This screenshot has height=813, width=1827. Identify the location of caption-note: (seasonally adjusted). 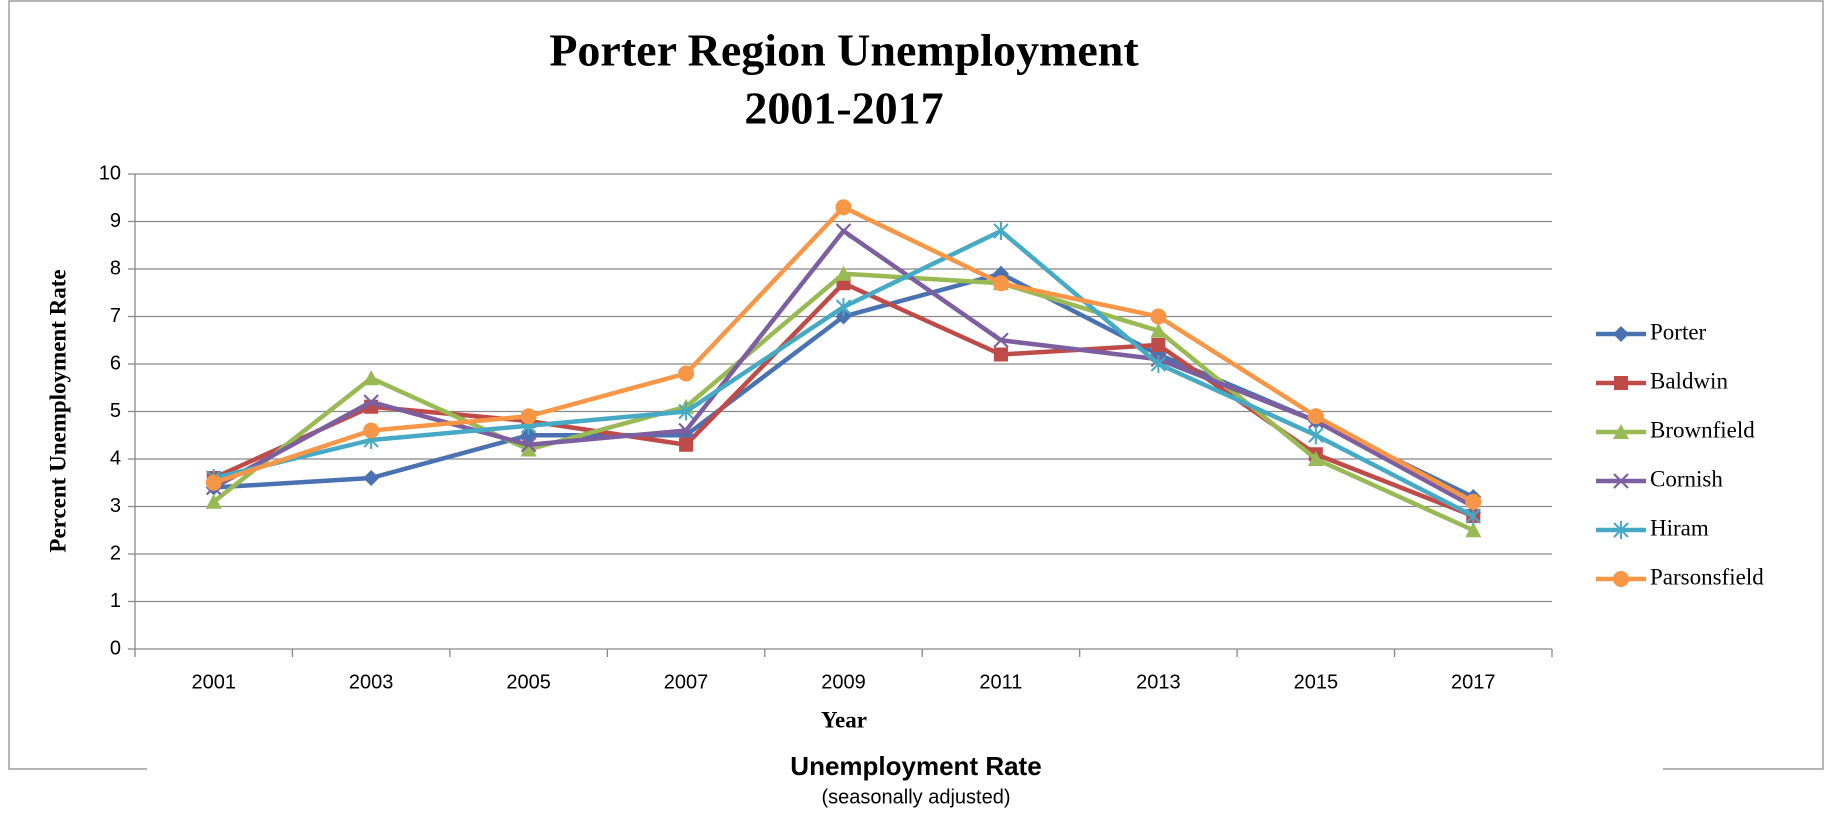
(916, 797).